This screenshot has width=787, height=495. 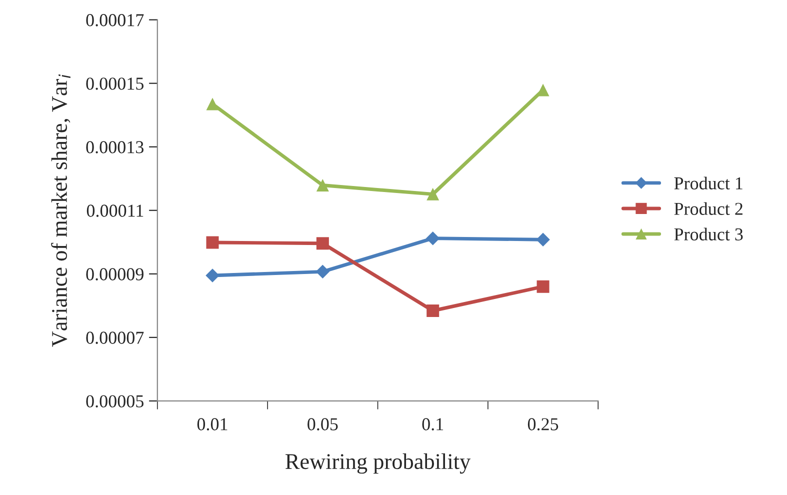 What do you see at coordinates (708, 234) in the screenshot?
I see `legend-label: Product 3` at bounding box center [708, 234].